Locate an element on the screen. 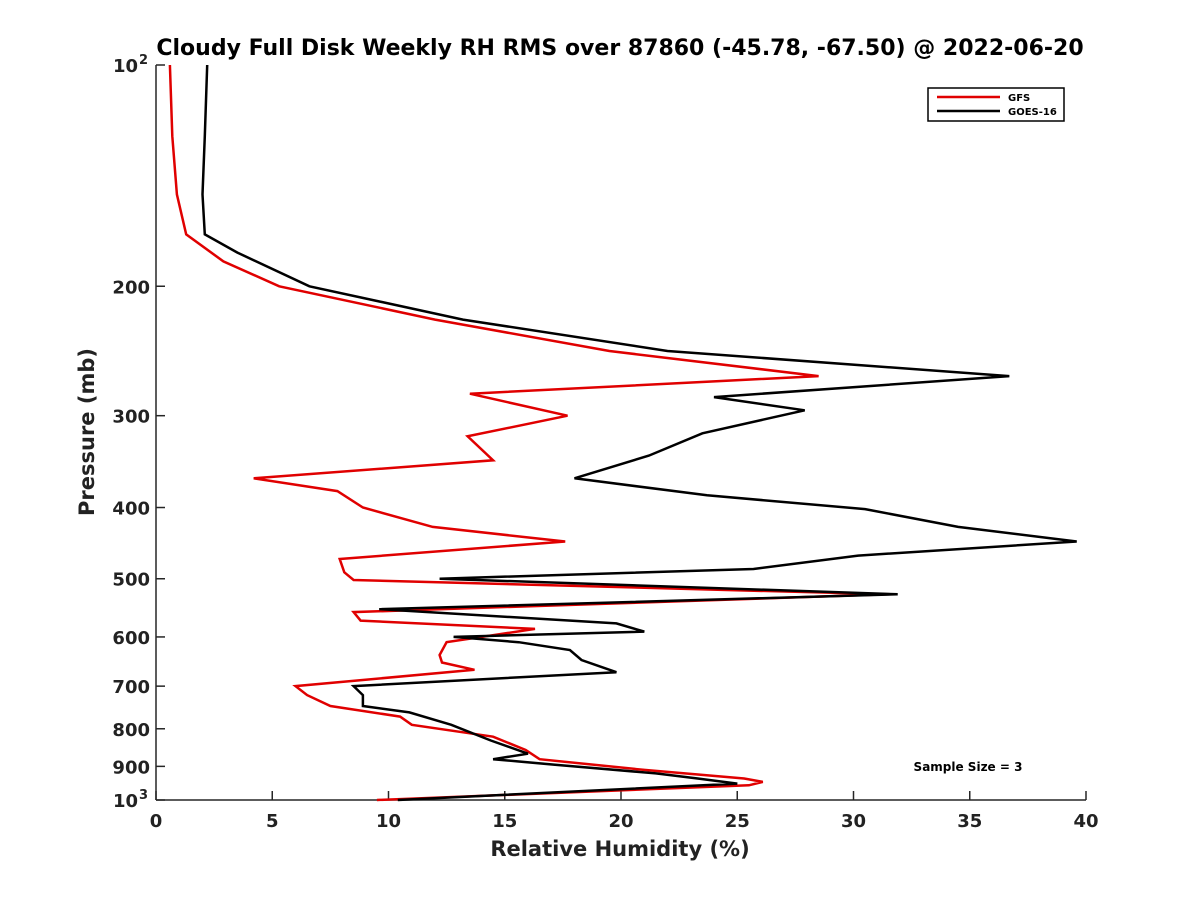  y-tick-label: 400 is located at coordinates (131, 509).